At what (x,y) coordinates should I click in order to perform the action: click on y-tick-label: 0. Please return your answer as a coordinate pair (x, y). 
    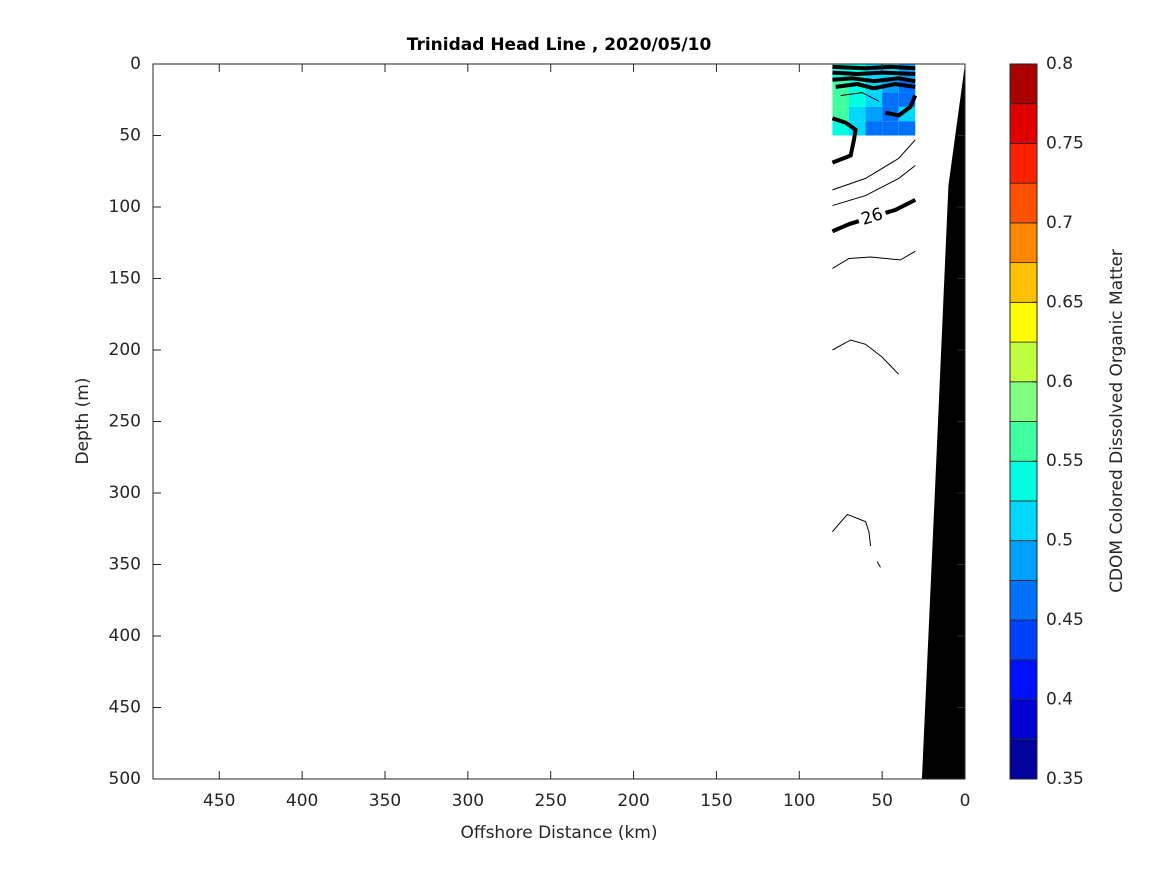
    Looking at the image, I should click on (135, 64).